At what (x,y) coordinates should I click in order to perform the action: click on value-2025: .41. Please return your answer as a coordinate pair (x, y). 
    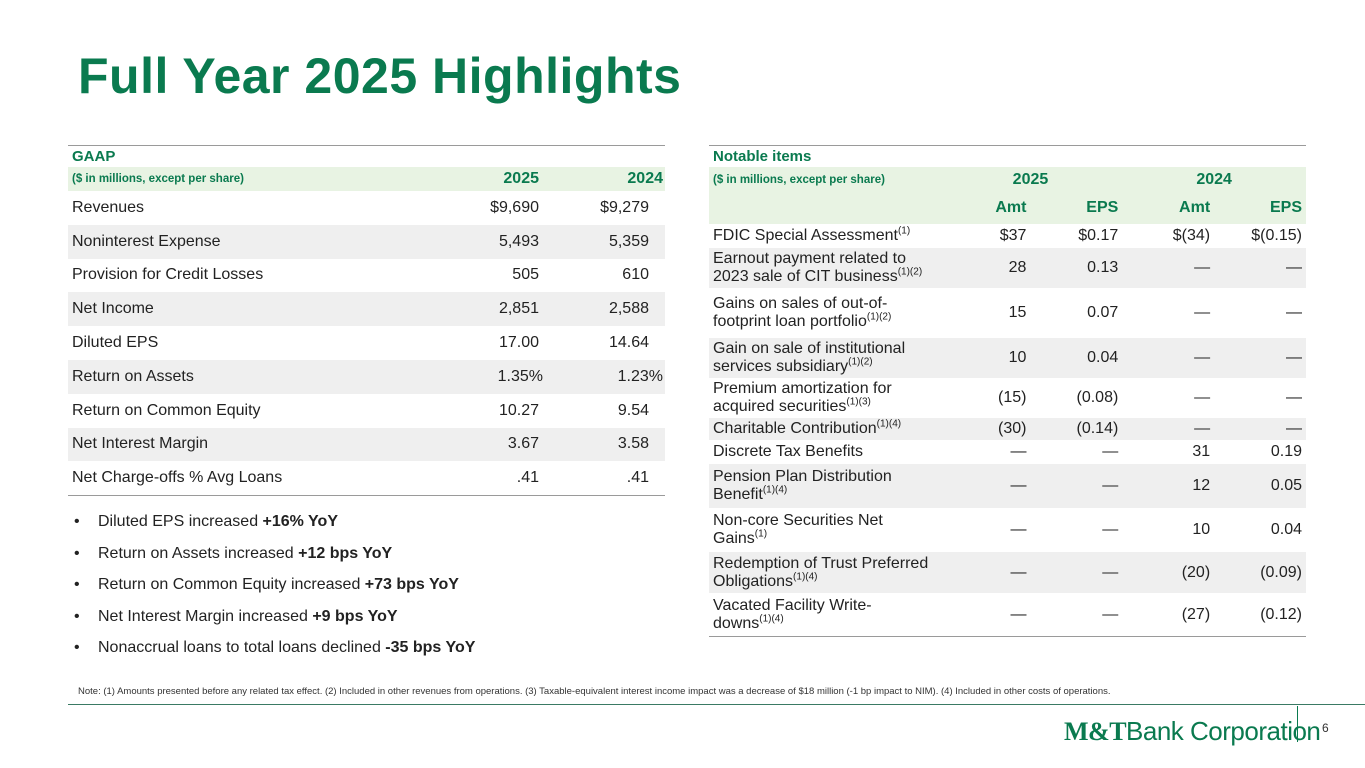
    Looking at the image, I should click on (527, 478).